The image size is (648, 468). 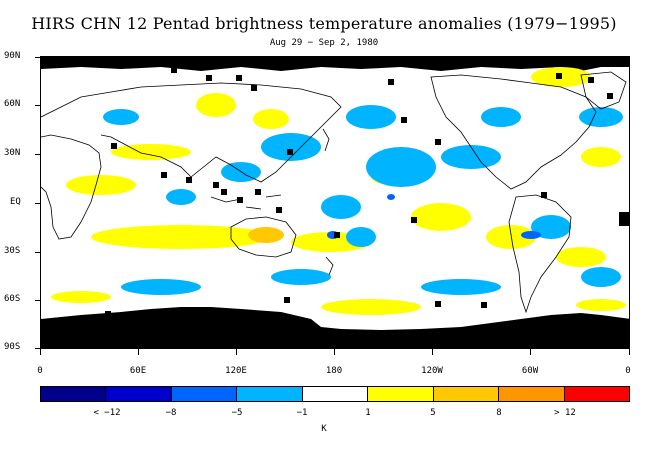 What do you see at coordinates (335, 327) in the screenshot?
I see `antarctica-missing-data` at bounding box center [335, 327].